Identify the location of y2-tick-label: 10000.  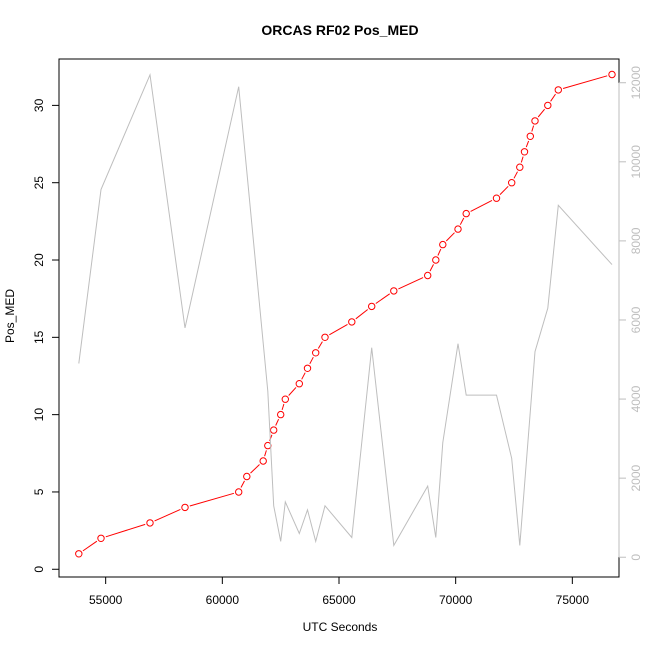
(636, 162).